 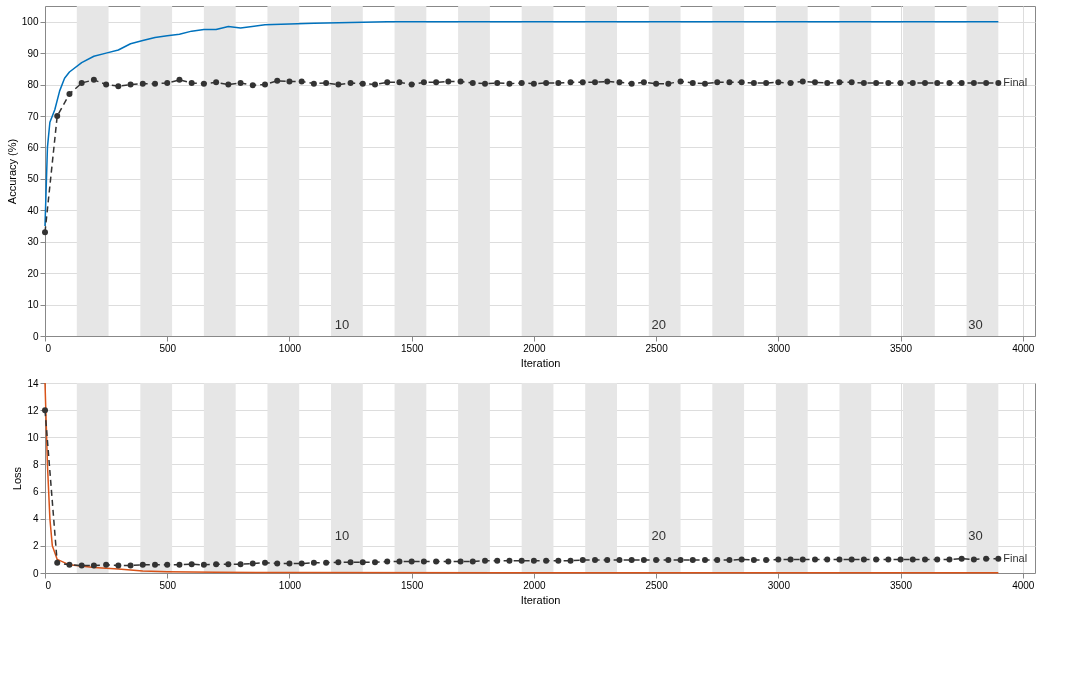 I want to click on y-axis-title: Accuracy (%), so click(x=11, y=171).